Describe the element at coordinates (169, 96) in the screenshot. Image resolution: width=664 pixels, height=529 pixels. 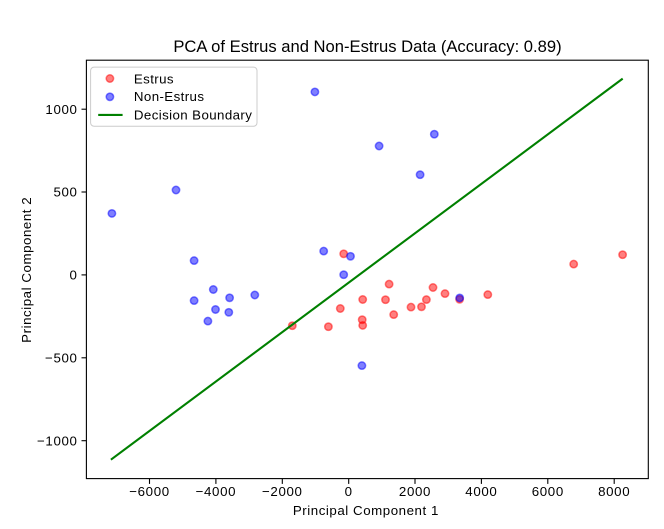
I see `svg-text: Non-Estrus` at that location.